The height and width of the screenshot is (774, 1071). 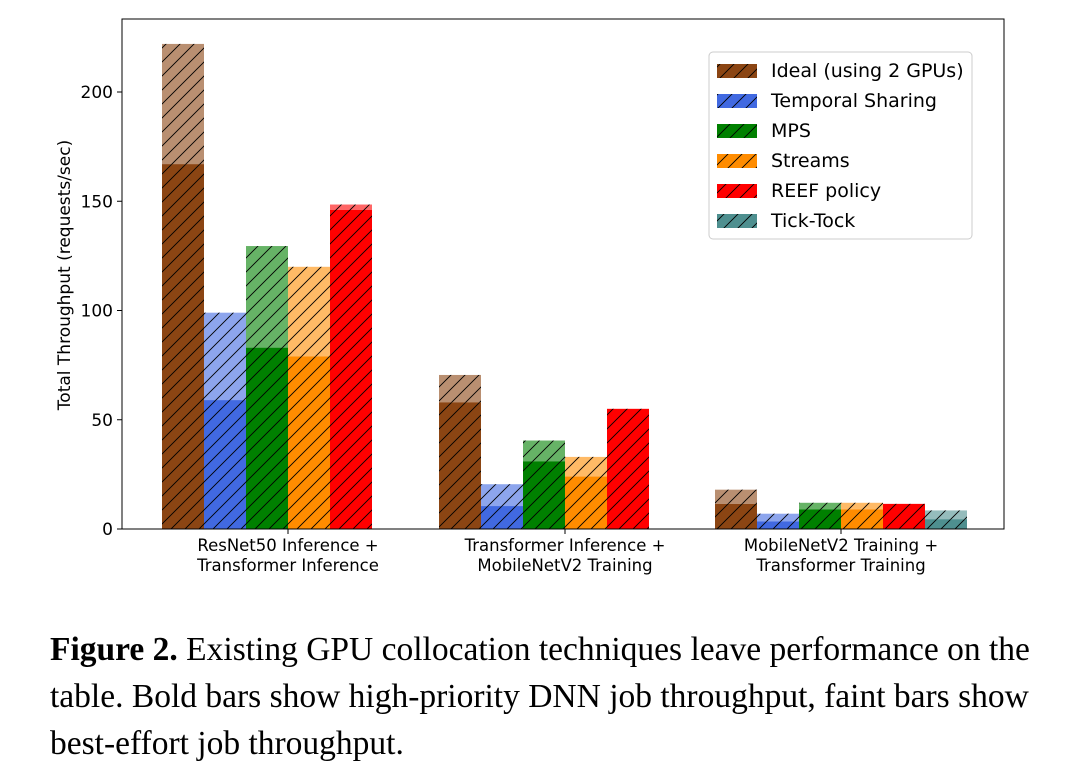 I want to click on x-tick-label: Transformer Training, so click(x=840, y=565).